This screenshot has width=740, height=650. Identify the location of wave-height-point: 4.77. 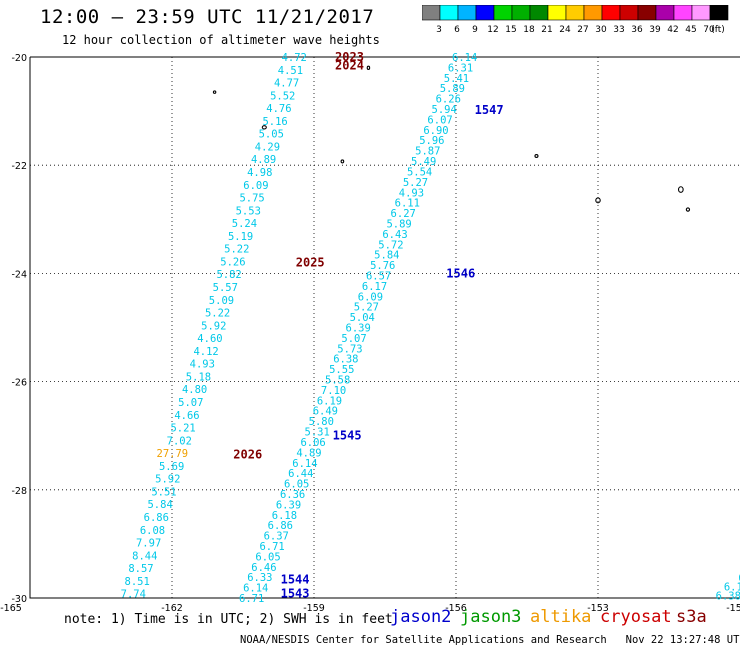
(286, 84).